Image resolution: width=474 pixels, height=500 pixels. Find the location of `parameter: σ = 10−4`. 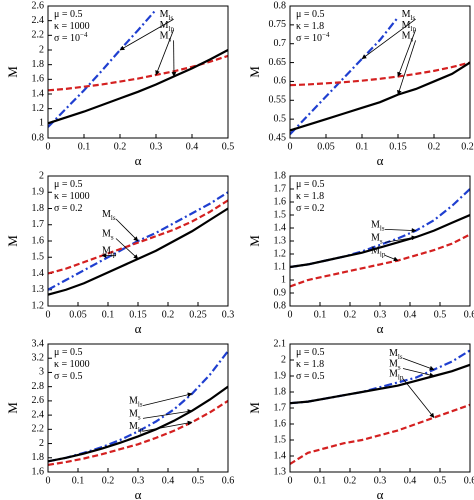

parameter: σ = 10−4 is located at coordinates (313, 38).